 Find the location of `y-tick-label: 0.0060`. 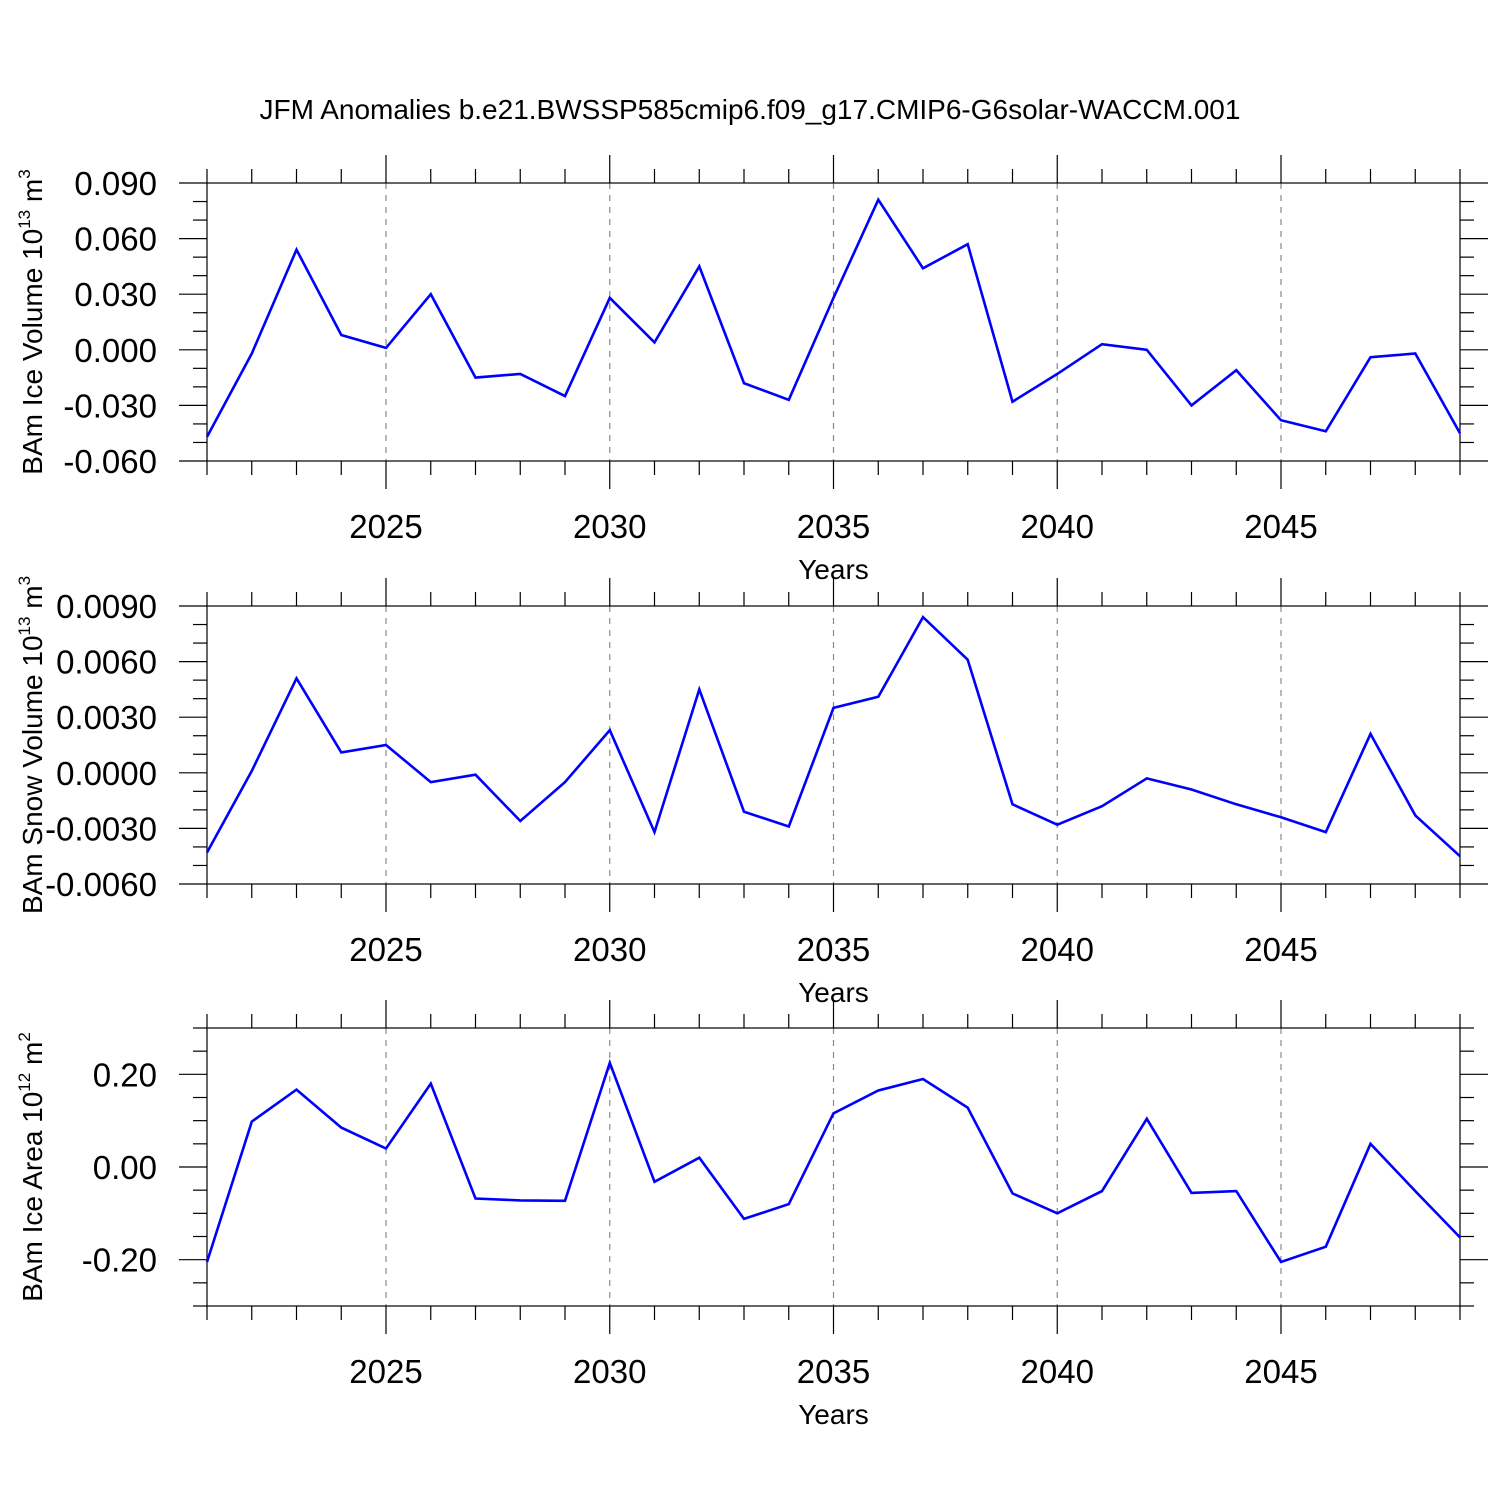

y-tick-label: 0.0060 is located at coordinates (106, 662).